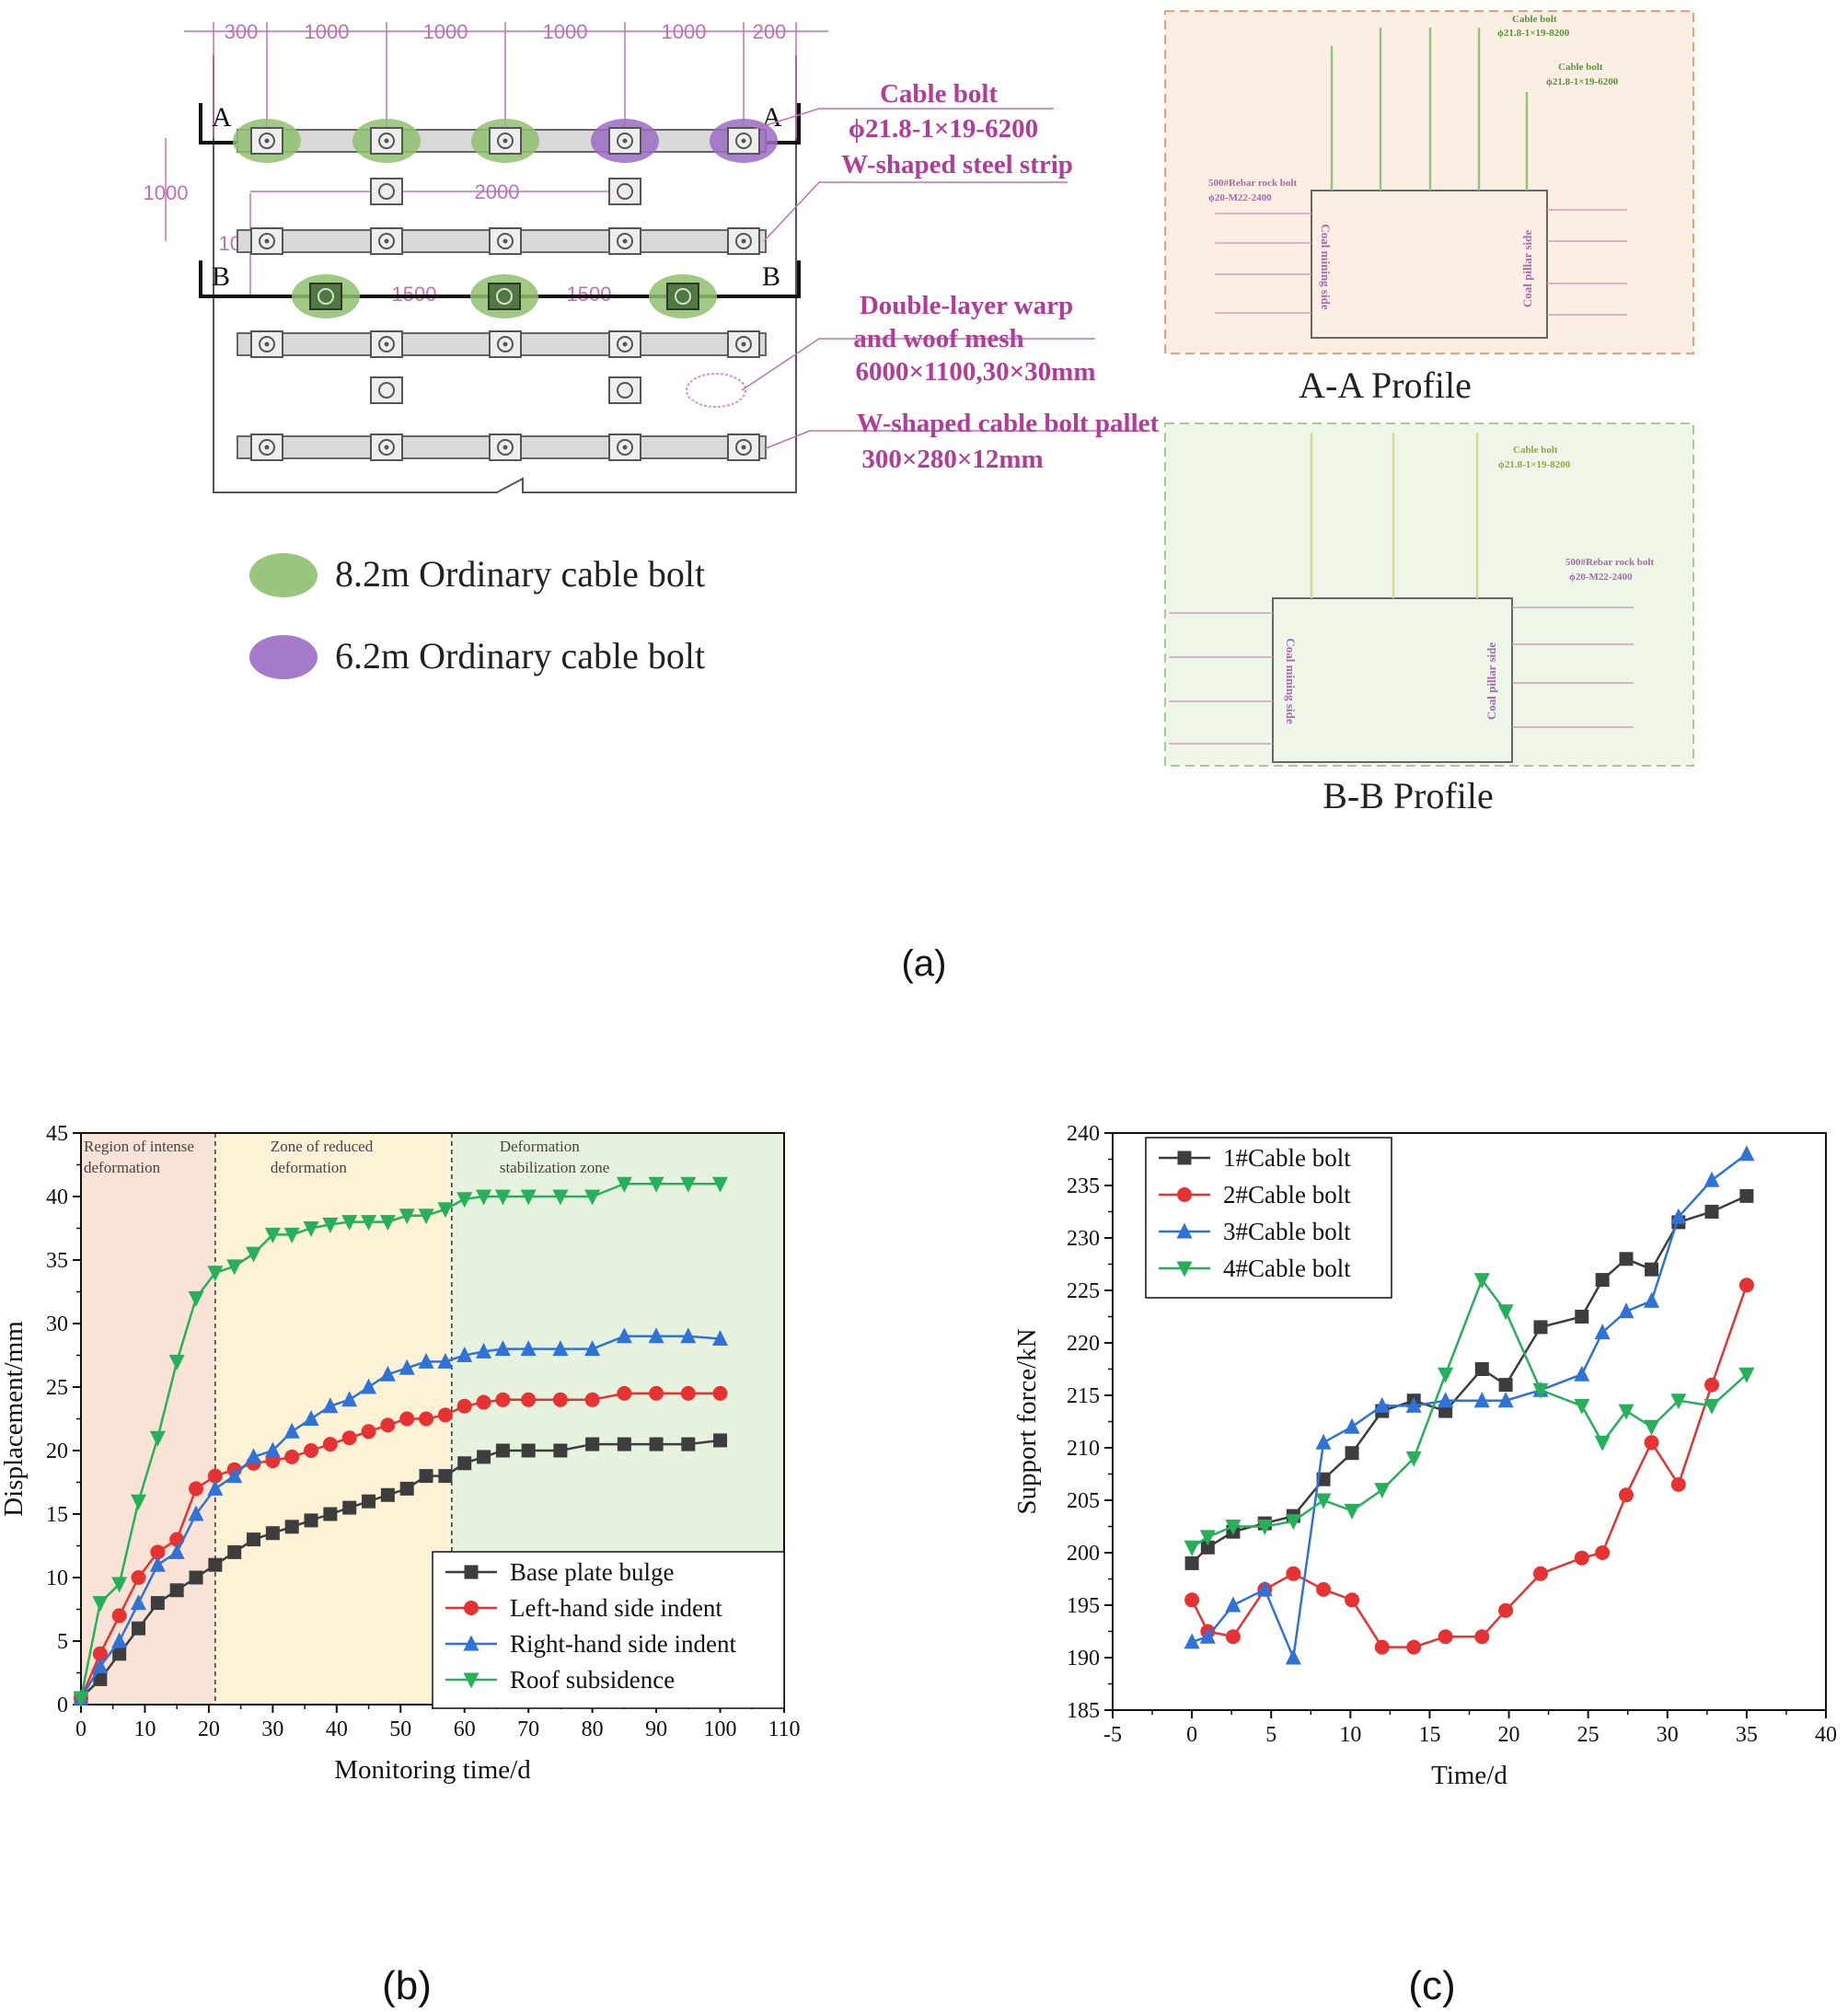  Describe the element at coordinates (520, 656) in the screenshot. I see `legend-purple-label: 6.2m Ordinary cable bolt` at that location.